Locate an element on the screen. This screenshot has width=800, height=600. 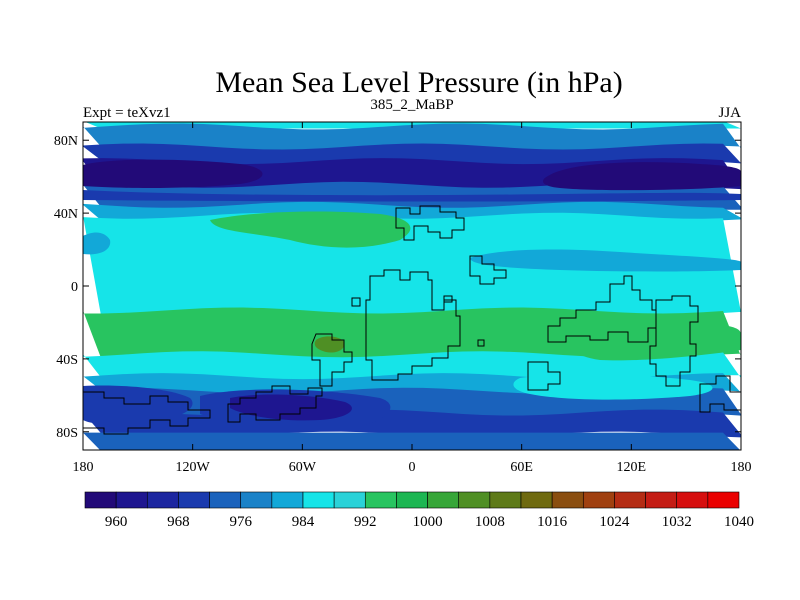
coastline-antarctica-mid is located at coordinates (275, 404).